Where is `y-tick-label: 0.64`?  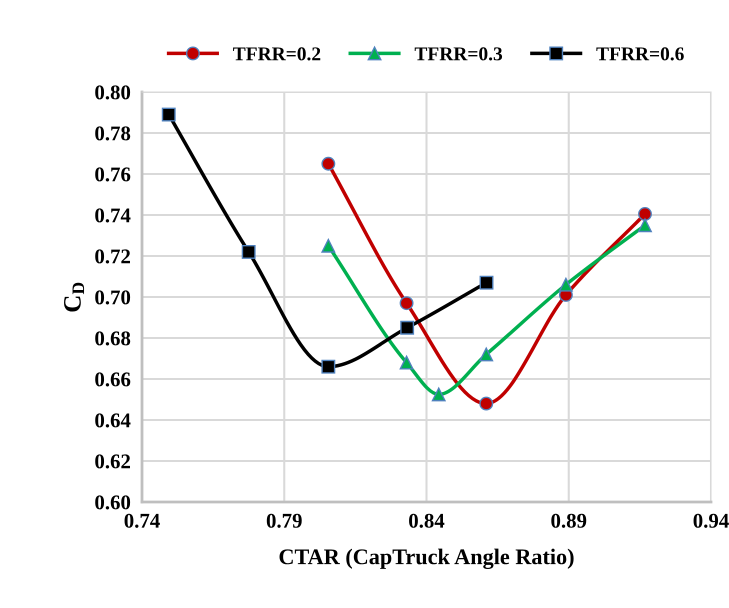
y-tick-label: 0.64 is located at coordinates (112, 420).